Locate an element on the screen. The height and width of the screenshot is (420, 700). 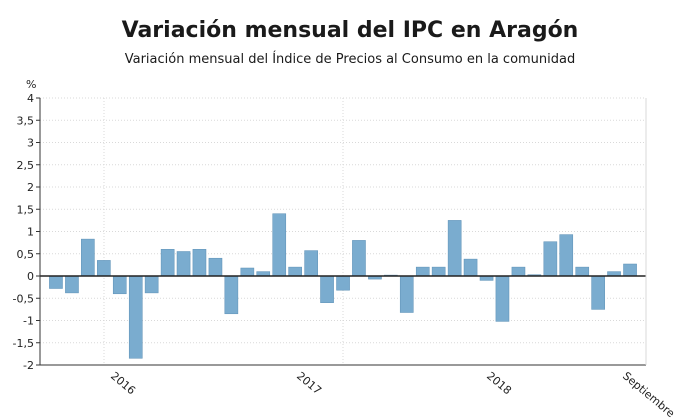
y-tick-label: 1,5 is located at coordinates (26, 209).